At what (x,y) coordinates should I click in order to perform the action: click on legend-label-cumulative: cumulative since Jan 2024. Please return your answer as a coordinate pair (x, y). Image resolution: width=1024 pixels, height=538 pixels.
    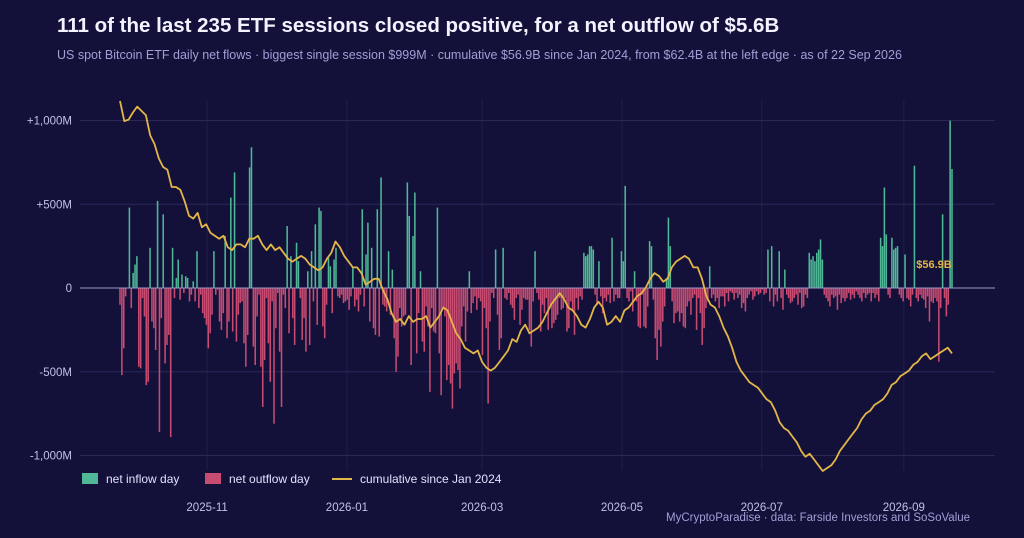
    Looking at the image, I should click on (431, 479).